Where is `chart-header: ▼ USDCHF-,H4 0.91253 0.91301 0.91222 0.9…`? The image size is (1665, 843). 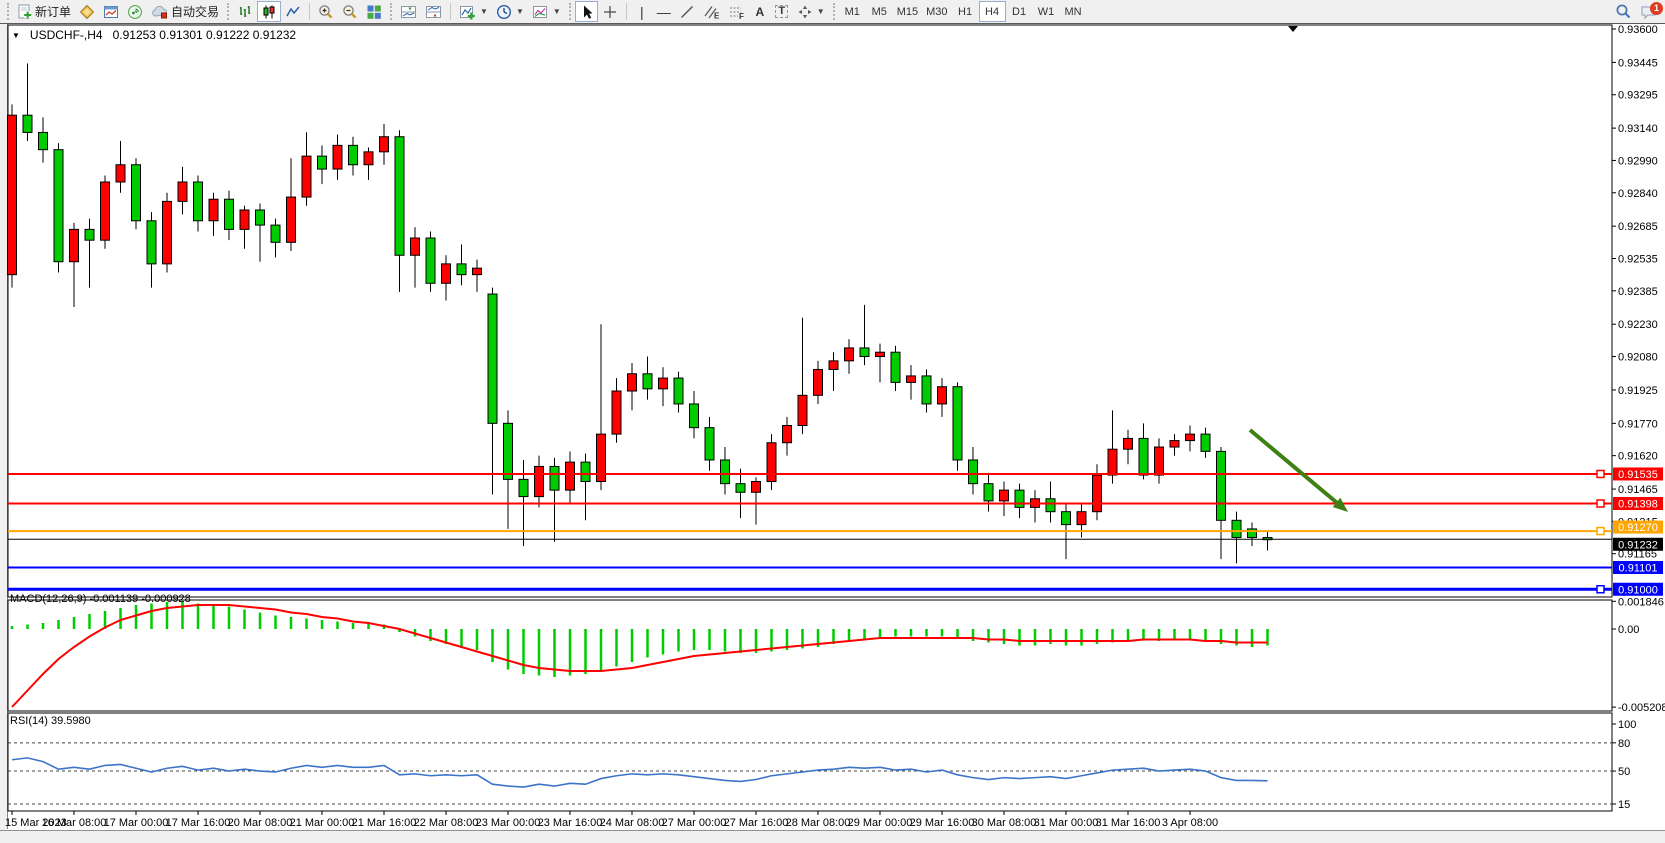
chart-header: ▼ USDCHF-,H4 0.91253 0.91301 0.91222 0.9… is located at coordinates (154, 35).